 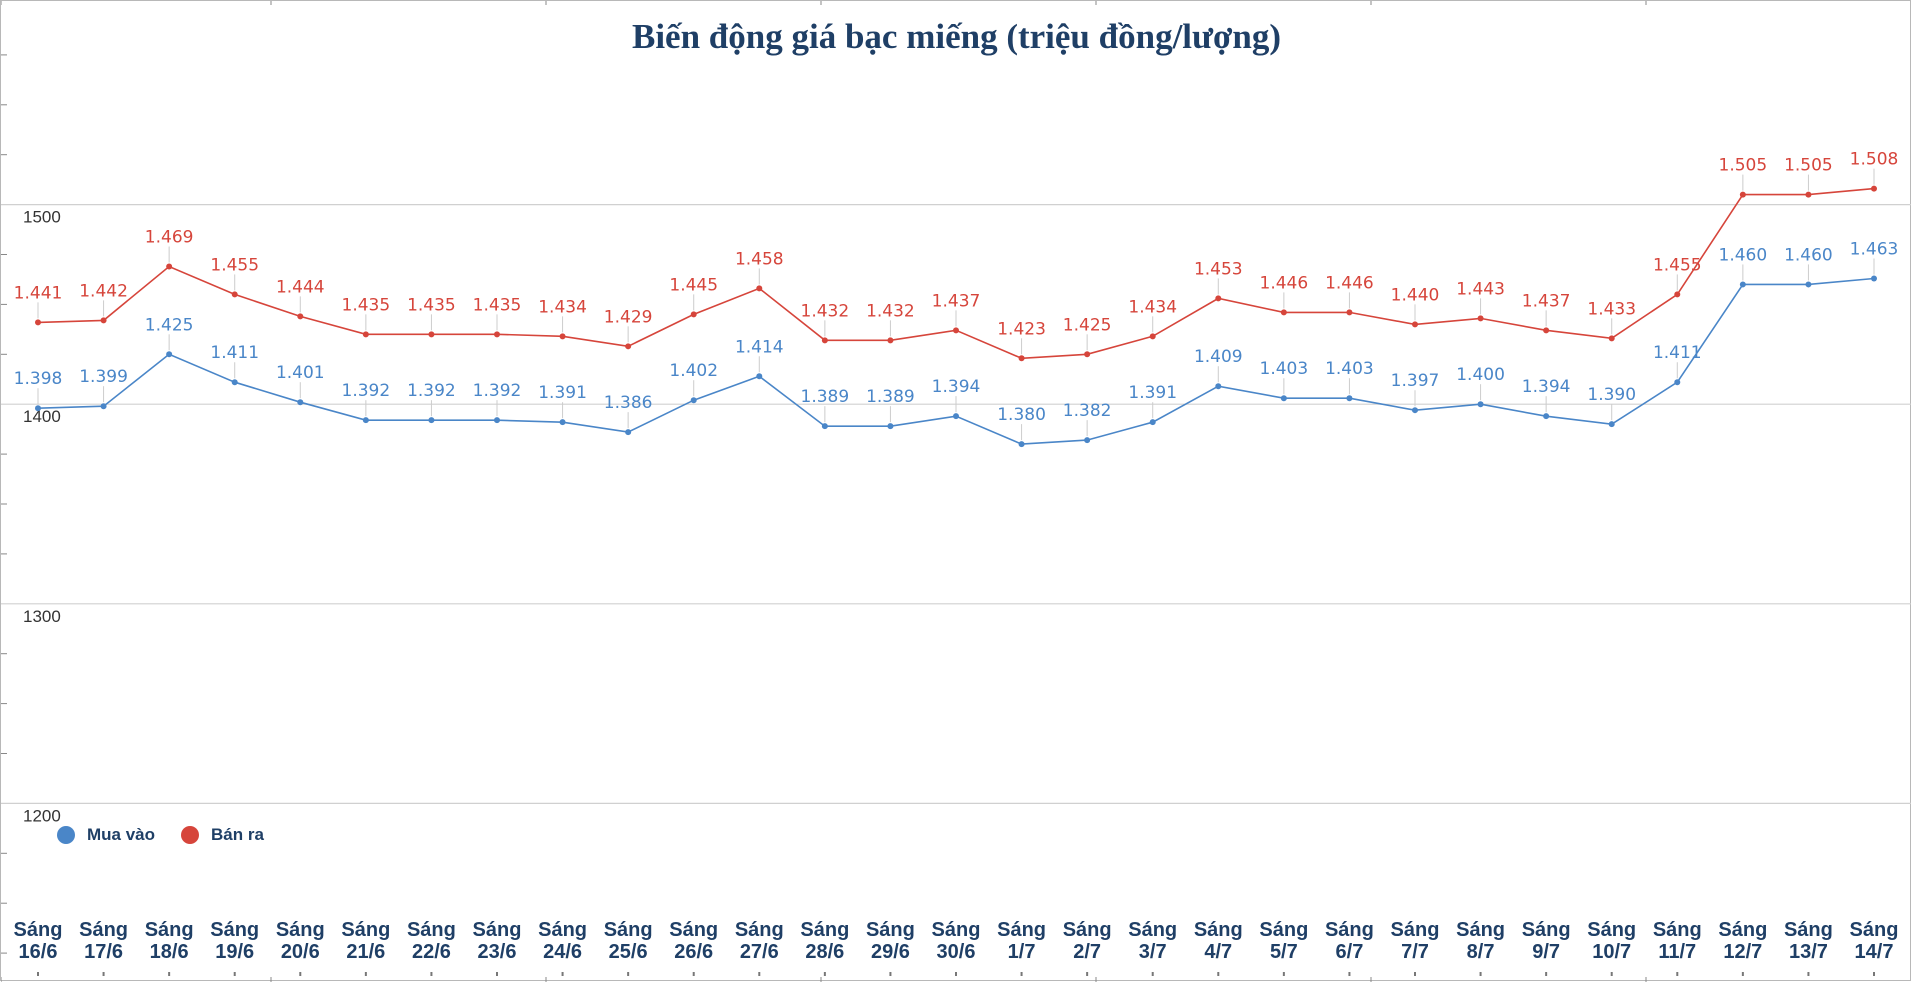 I want to click on x-tick-label: Sáng 20/6, so click(x=300, y=941).